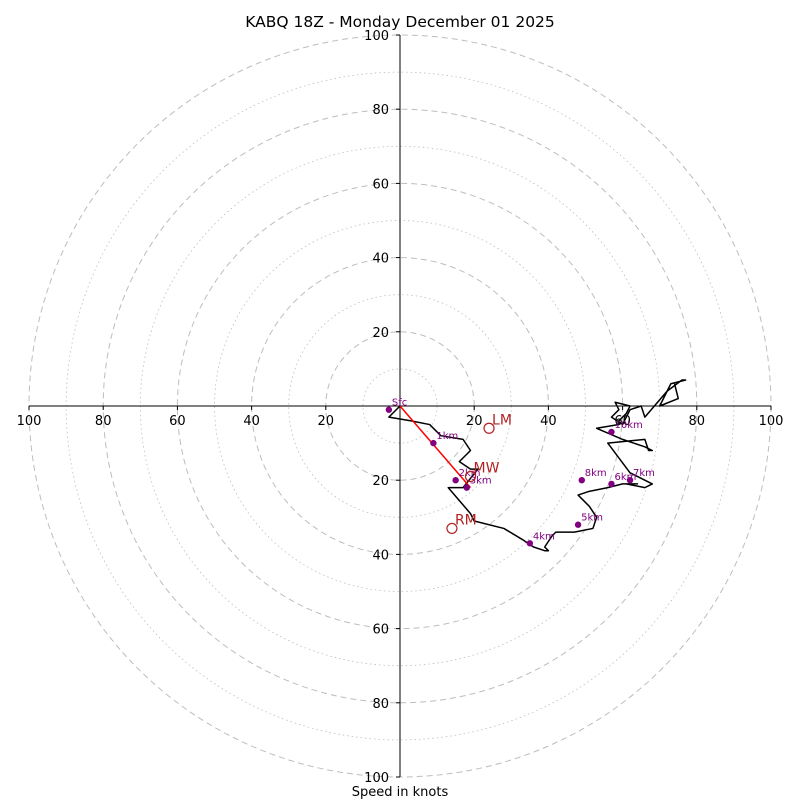  I want to click on height-marker-label: 6km, so click(625, 477).